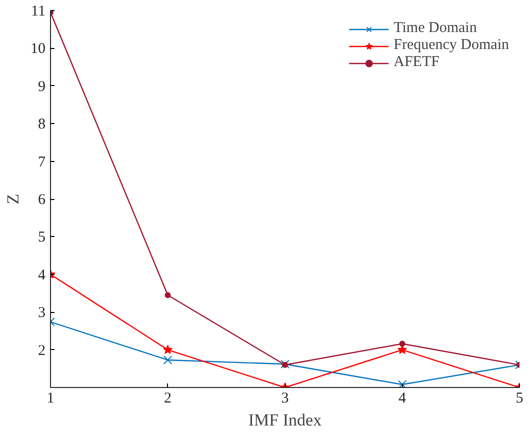  I want to click on x-tick-label: 3, so click(285, 398).